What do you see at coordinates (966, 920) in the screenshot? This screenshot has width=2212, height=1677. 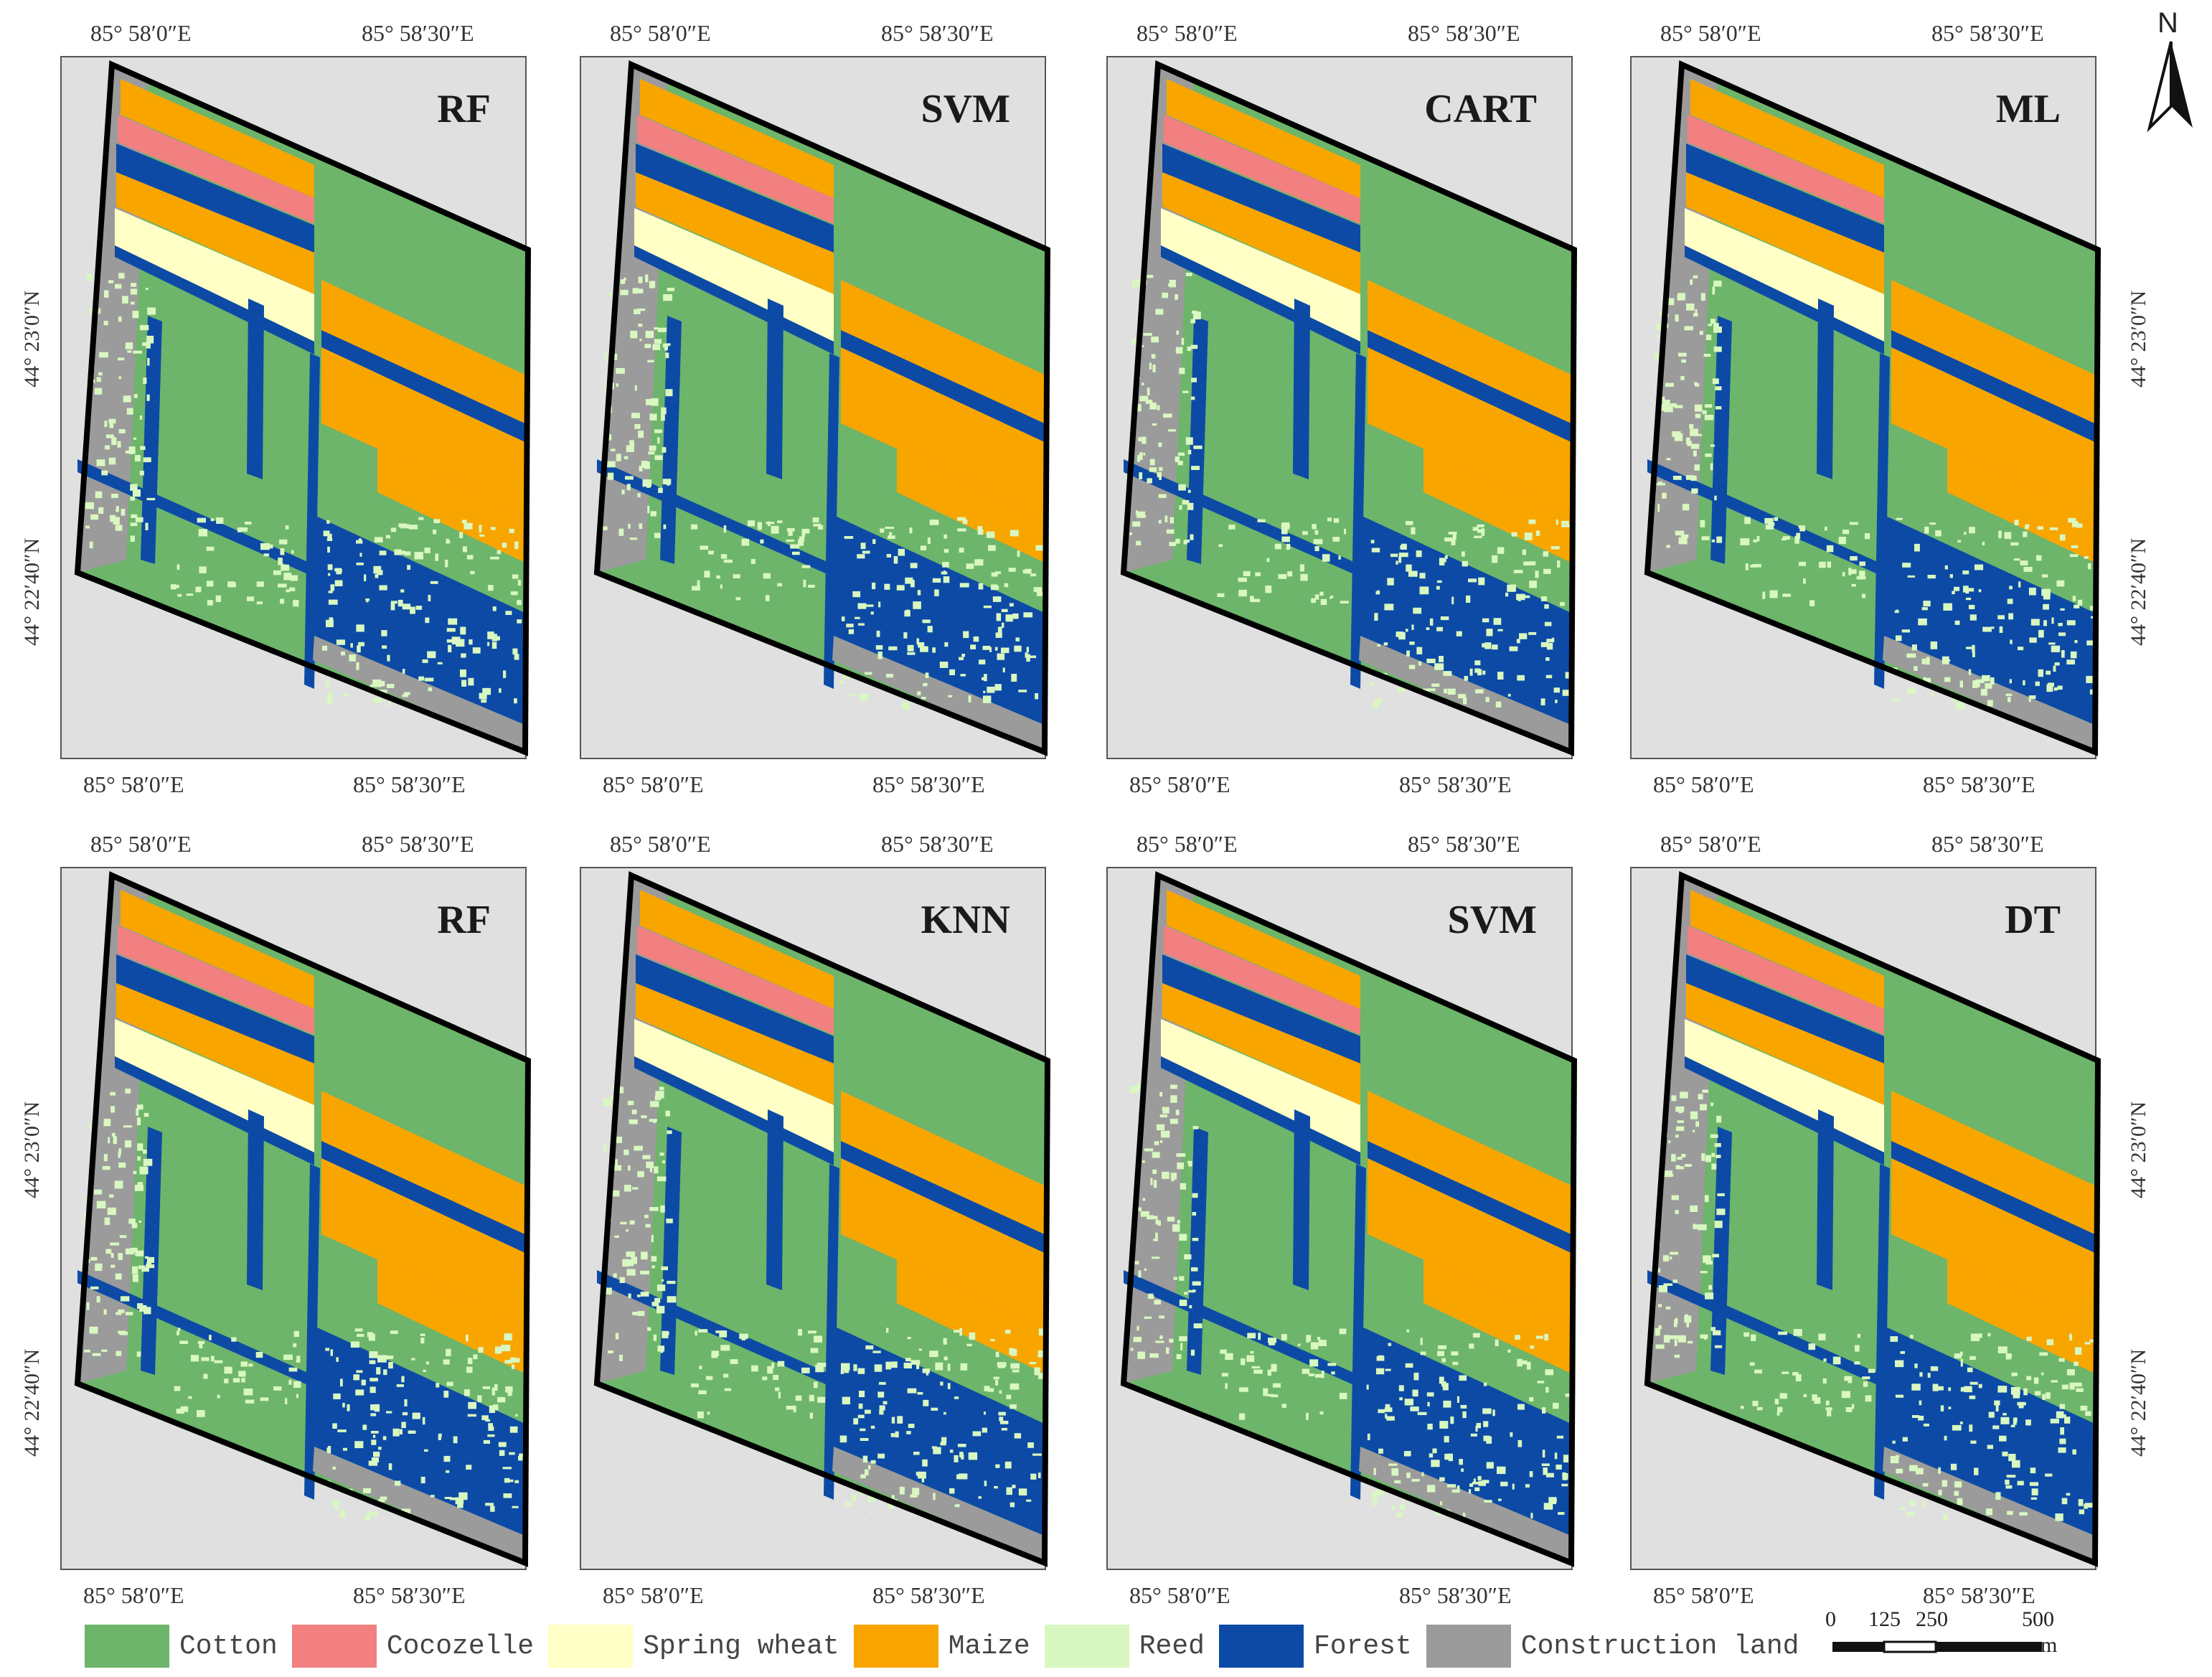 I see `method-label: KNN` at bounding box center [966, 920].